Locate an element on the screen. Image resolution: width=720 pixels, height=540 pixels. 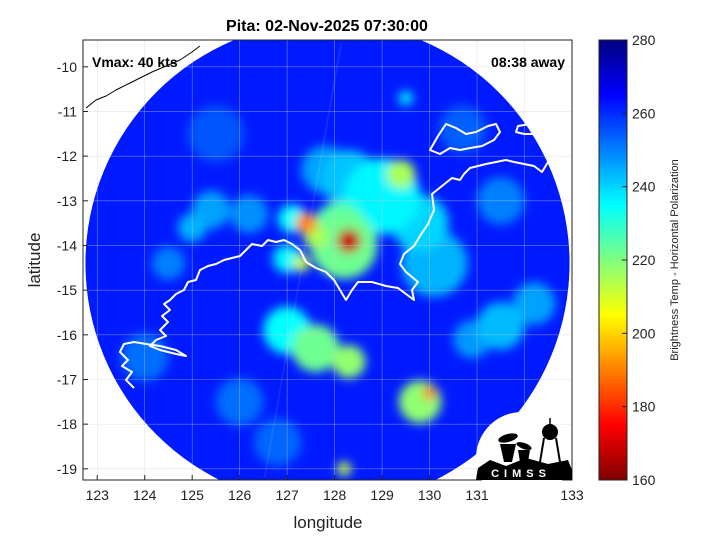
colorbar-tick-label-5: 180 is located at coordinates (644, 407).